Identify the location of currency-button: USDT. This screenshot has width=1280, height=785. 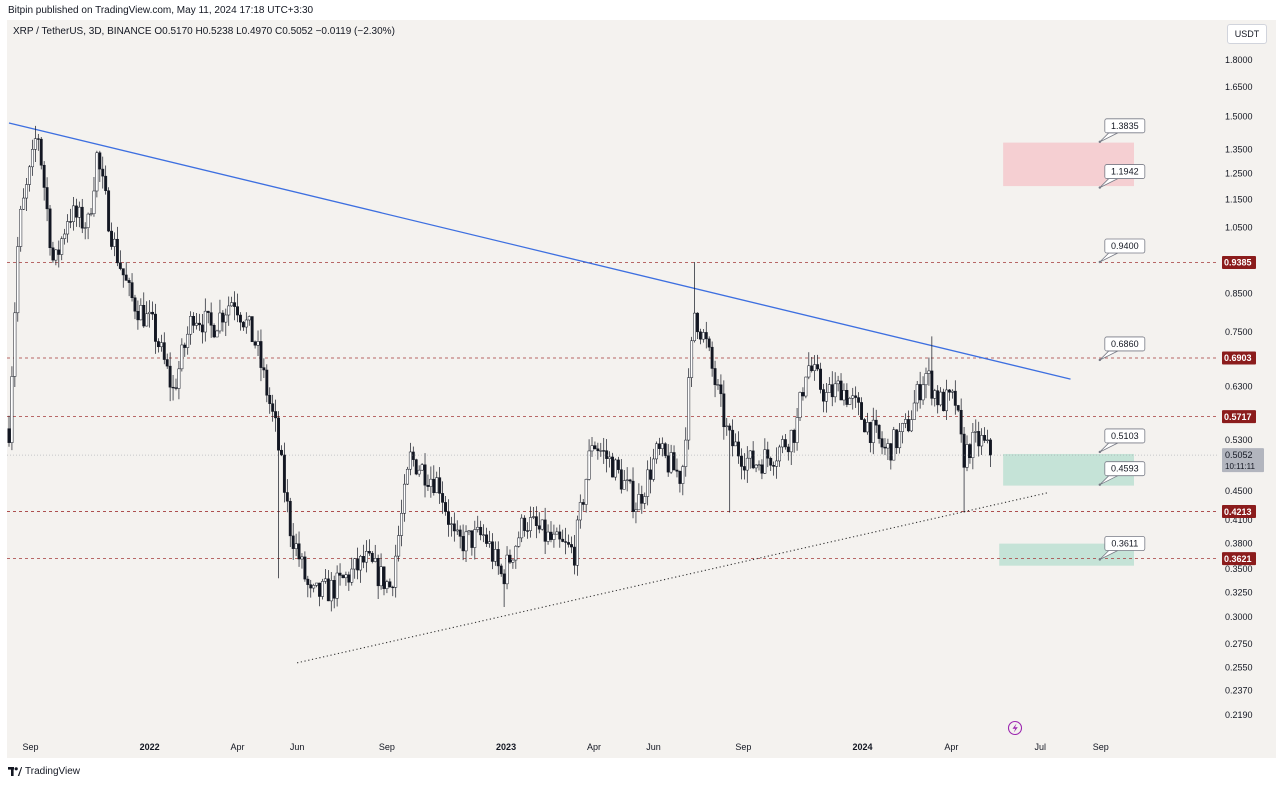
(1247, 34).